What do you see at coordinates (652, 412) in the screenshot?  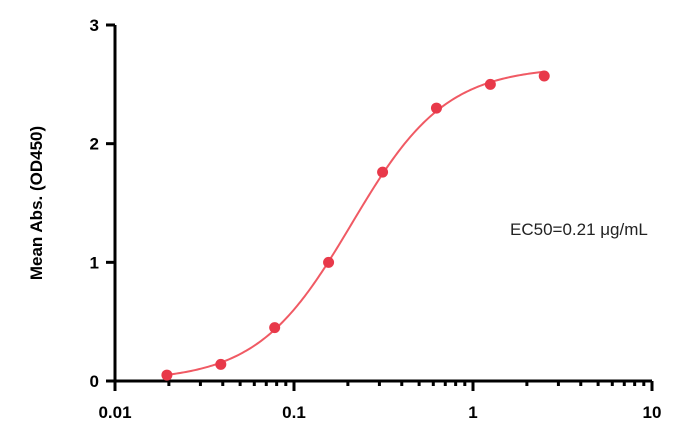 I see `x-tick-label: 10` at bounding box center [652, 412].